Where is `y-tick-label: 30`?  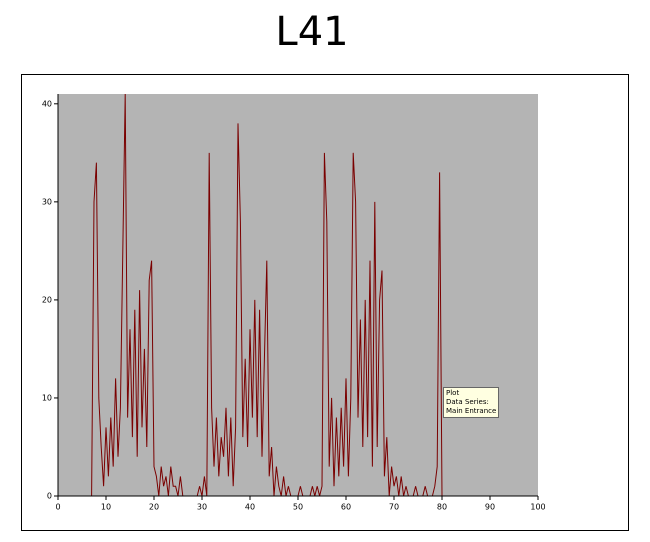
y-tick-label: 30 is located at coordinates (47, 201).